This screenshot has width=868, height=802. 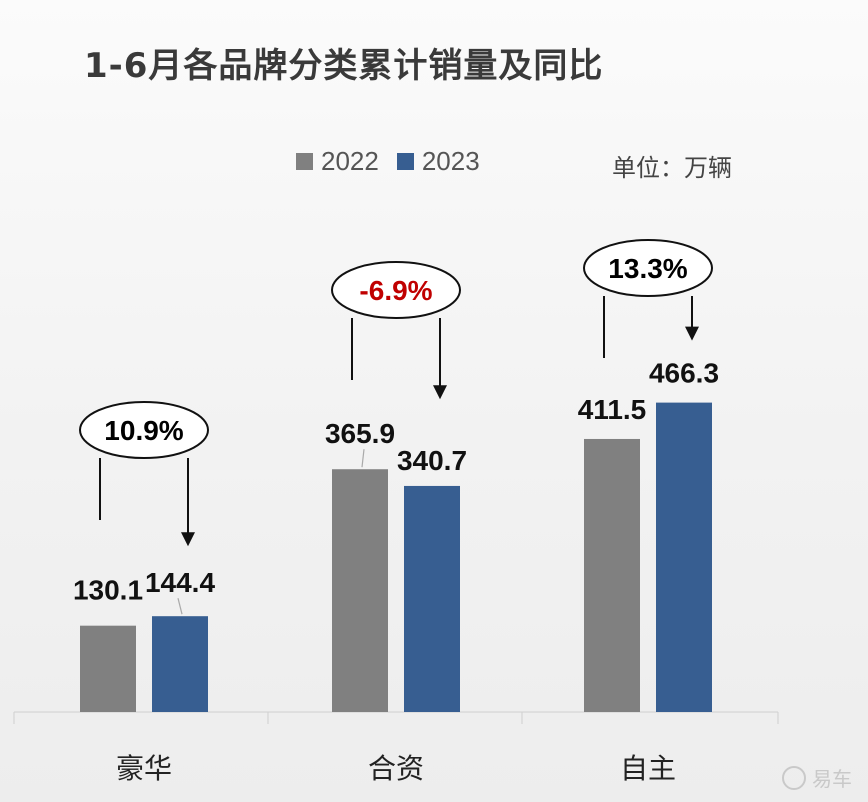 What do you see at coordinates (612, 409) in the screenshot?
I see `value-label: 411.5` at bounding box center [612, 409].